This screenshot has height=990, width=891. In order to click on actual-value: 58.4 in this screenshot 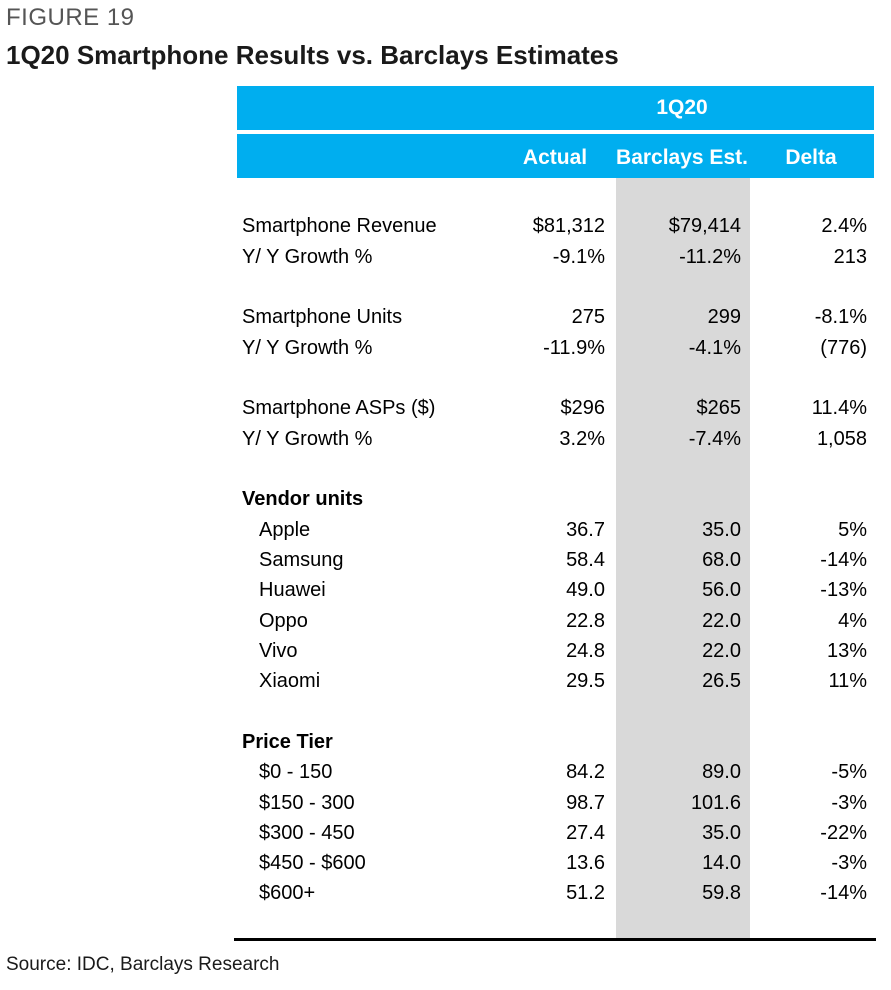, I will do `click(585, 560)`.